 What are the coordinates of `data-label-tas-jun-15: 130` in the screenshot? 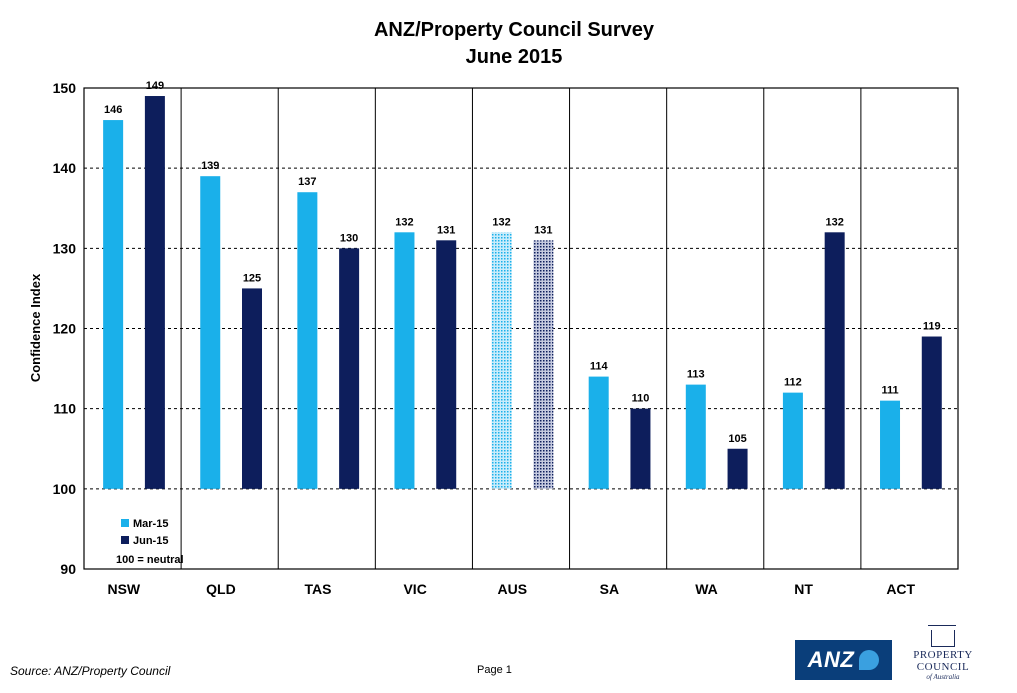 It's located at (349, 238).